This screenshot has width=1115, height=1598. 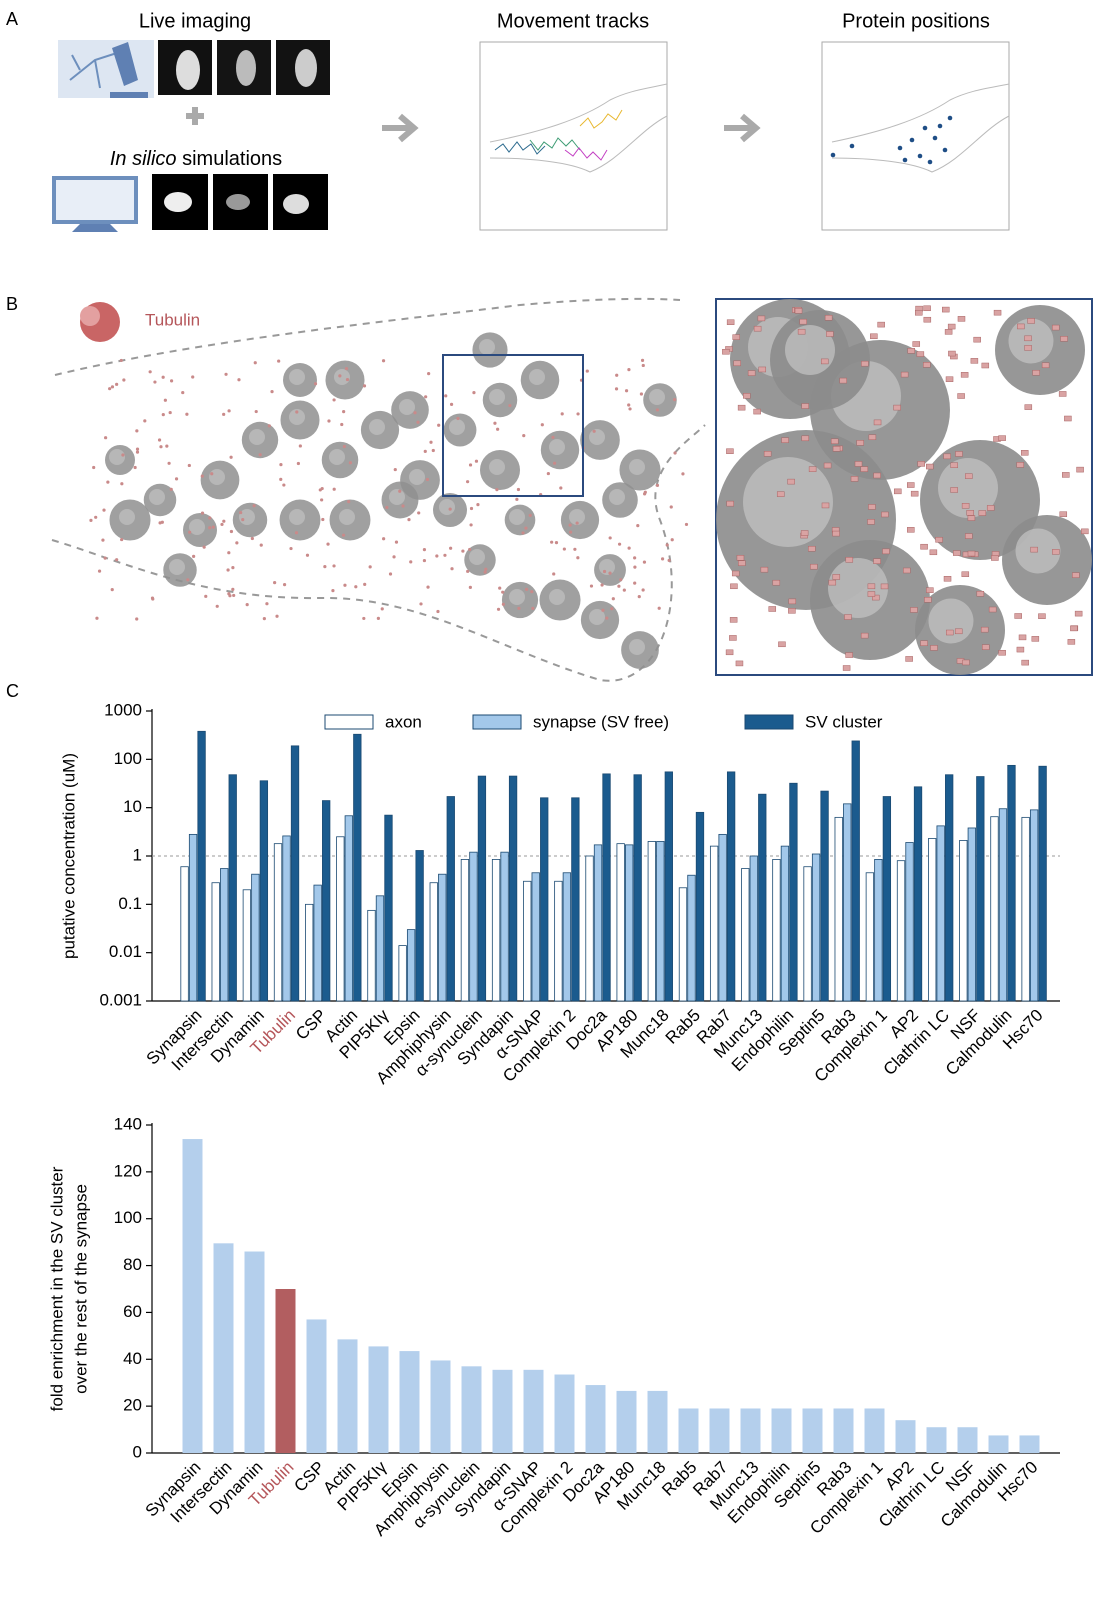 I want to click on zoom-cluster-core, so click(x=951, y=621).